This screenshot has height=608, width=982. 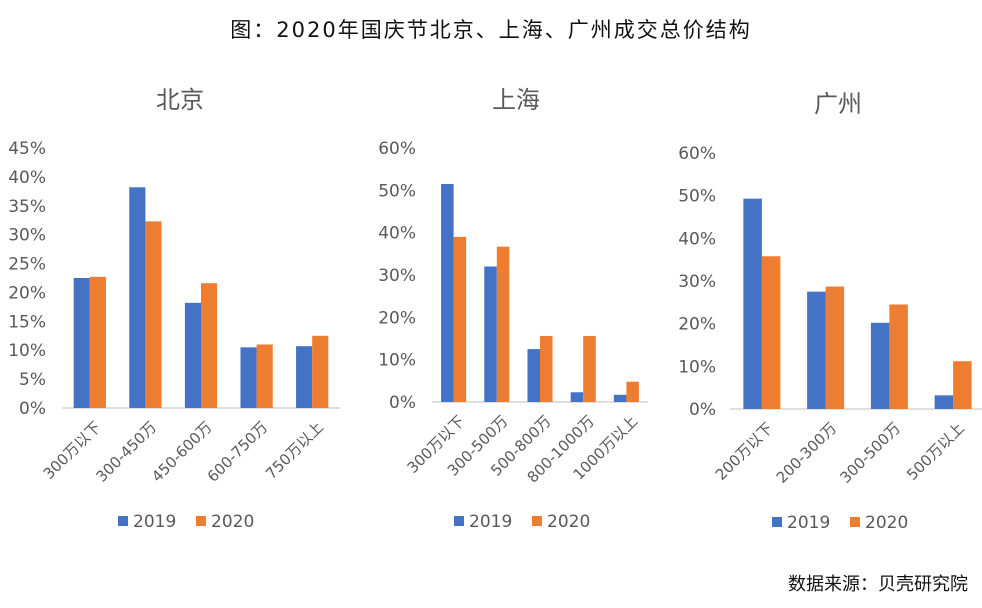 What do you see at coordinates (935, 451) in the screenshot?
I see `category-label: 500万以上` at bounding box center [935, 451].